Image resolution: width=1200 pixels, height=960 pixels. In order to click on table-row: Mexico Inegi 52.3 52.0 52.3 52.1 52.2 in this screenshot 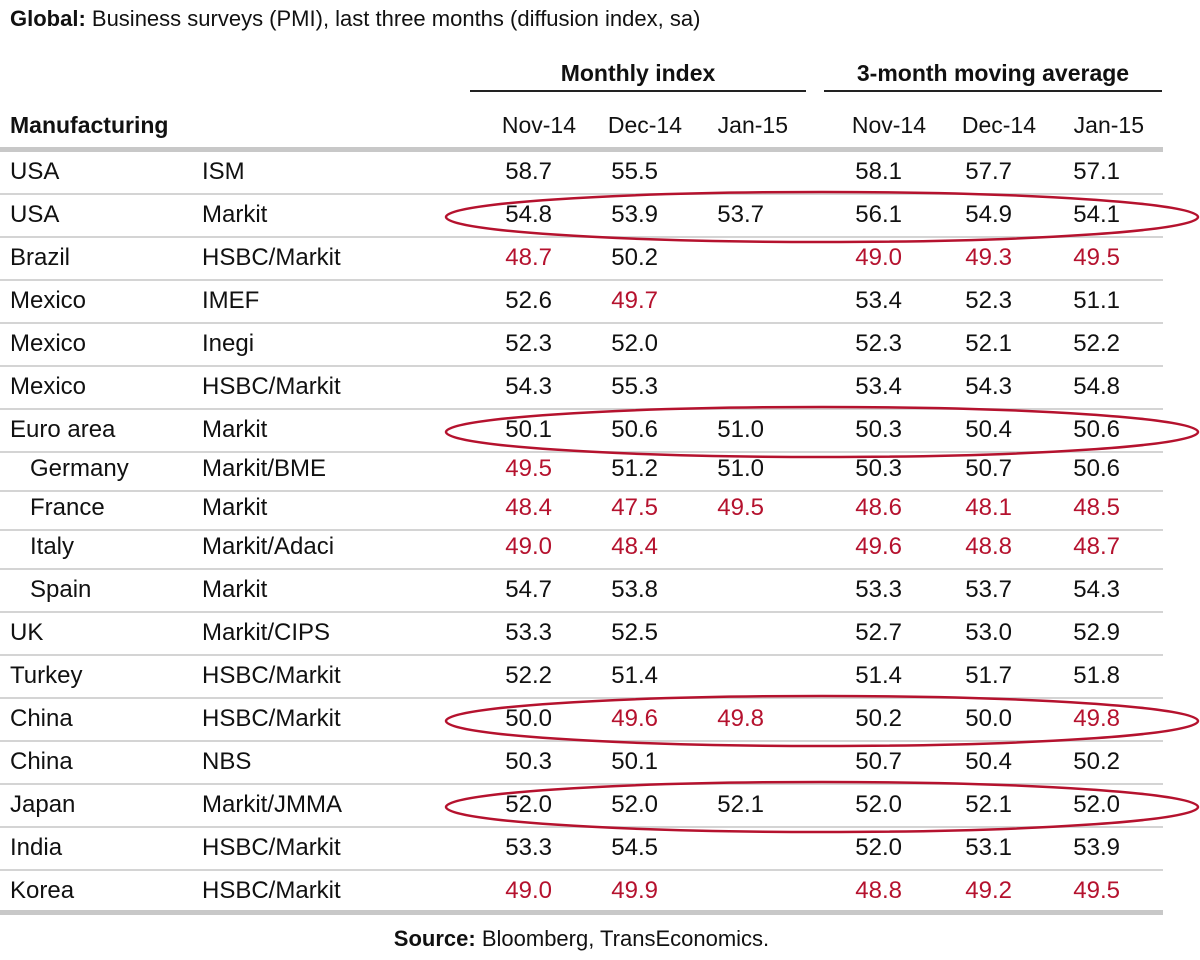, I will do `click(581, 345)`.